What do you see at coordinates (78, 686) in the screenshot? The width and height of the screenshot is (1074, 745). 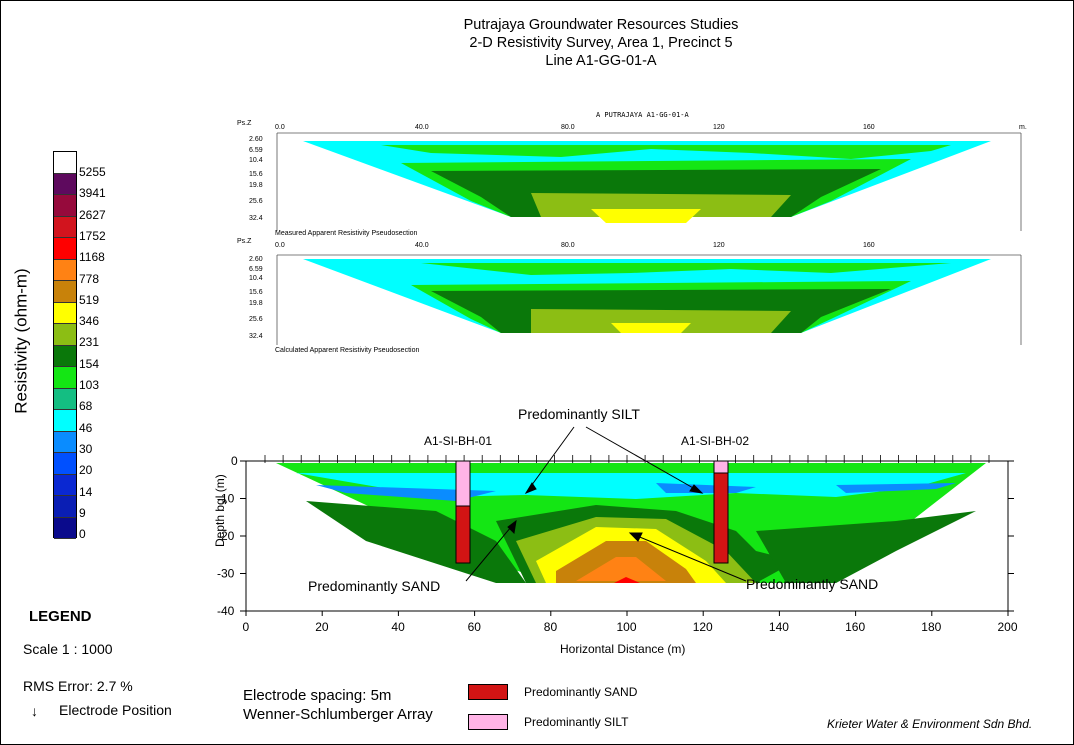 I see `legend-rms: RMS Error: 2.7 %` at bounding box center [78, 686].